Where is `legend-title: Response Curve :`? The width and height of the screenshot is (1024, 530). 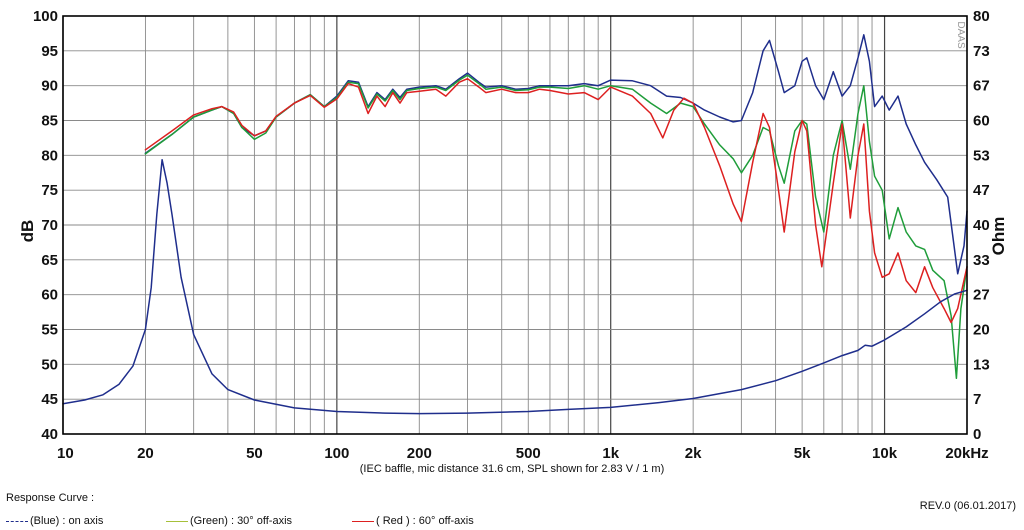 legend-title: Response Curve : is located at coordinates (50, 498).